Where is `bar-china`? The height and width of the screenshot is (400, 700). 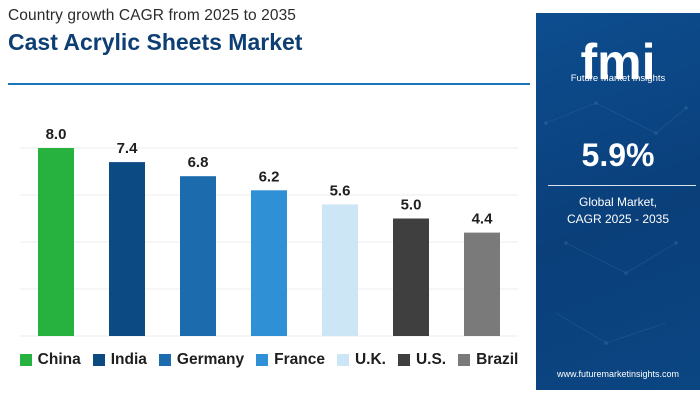
bar-china is located at coordinates (56, 242).